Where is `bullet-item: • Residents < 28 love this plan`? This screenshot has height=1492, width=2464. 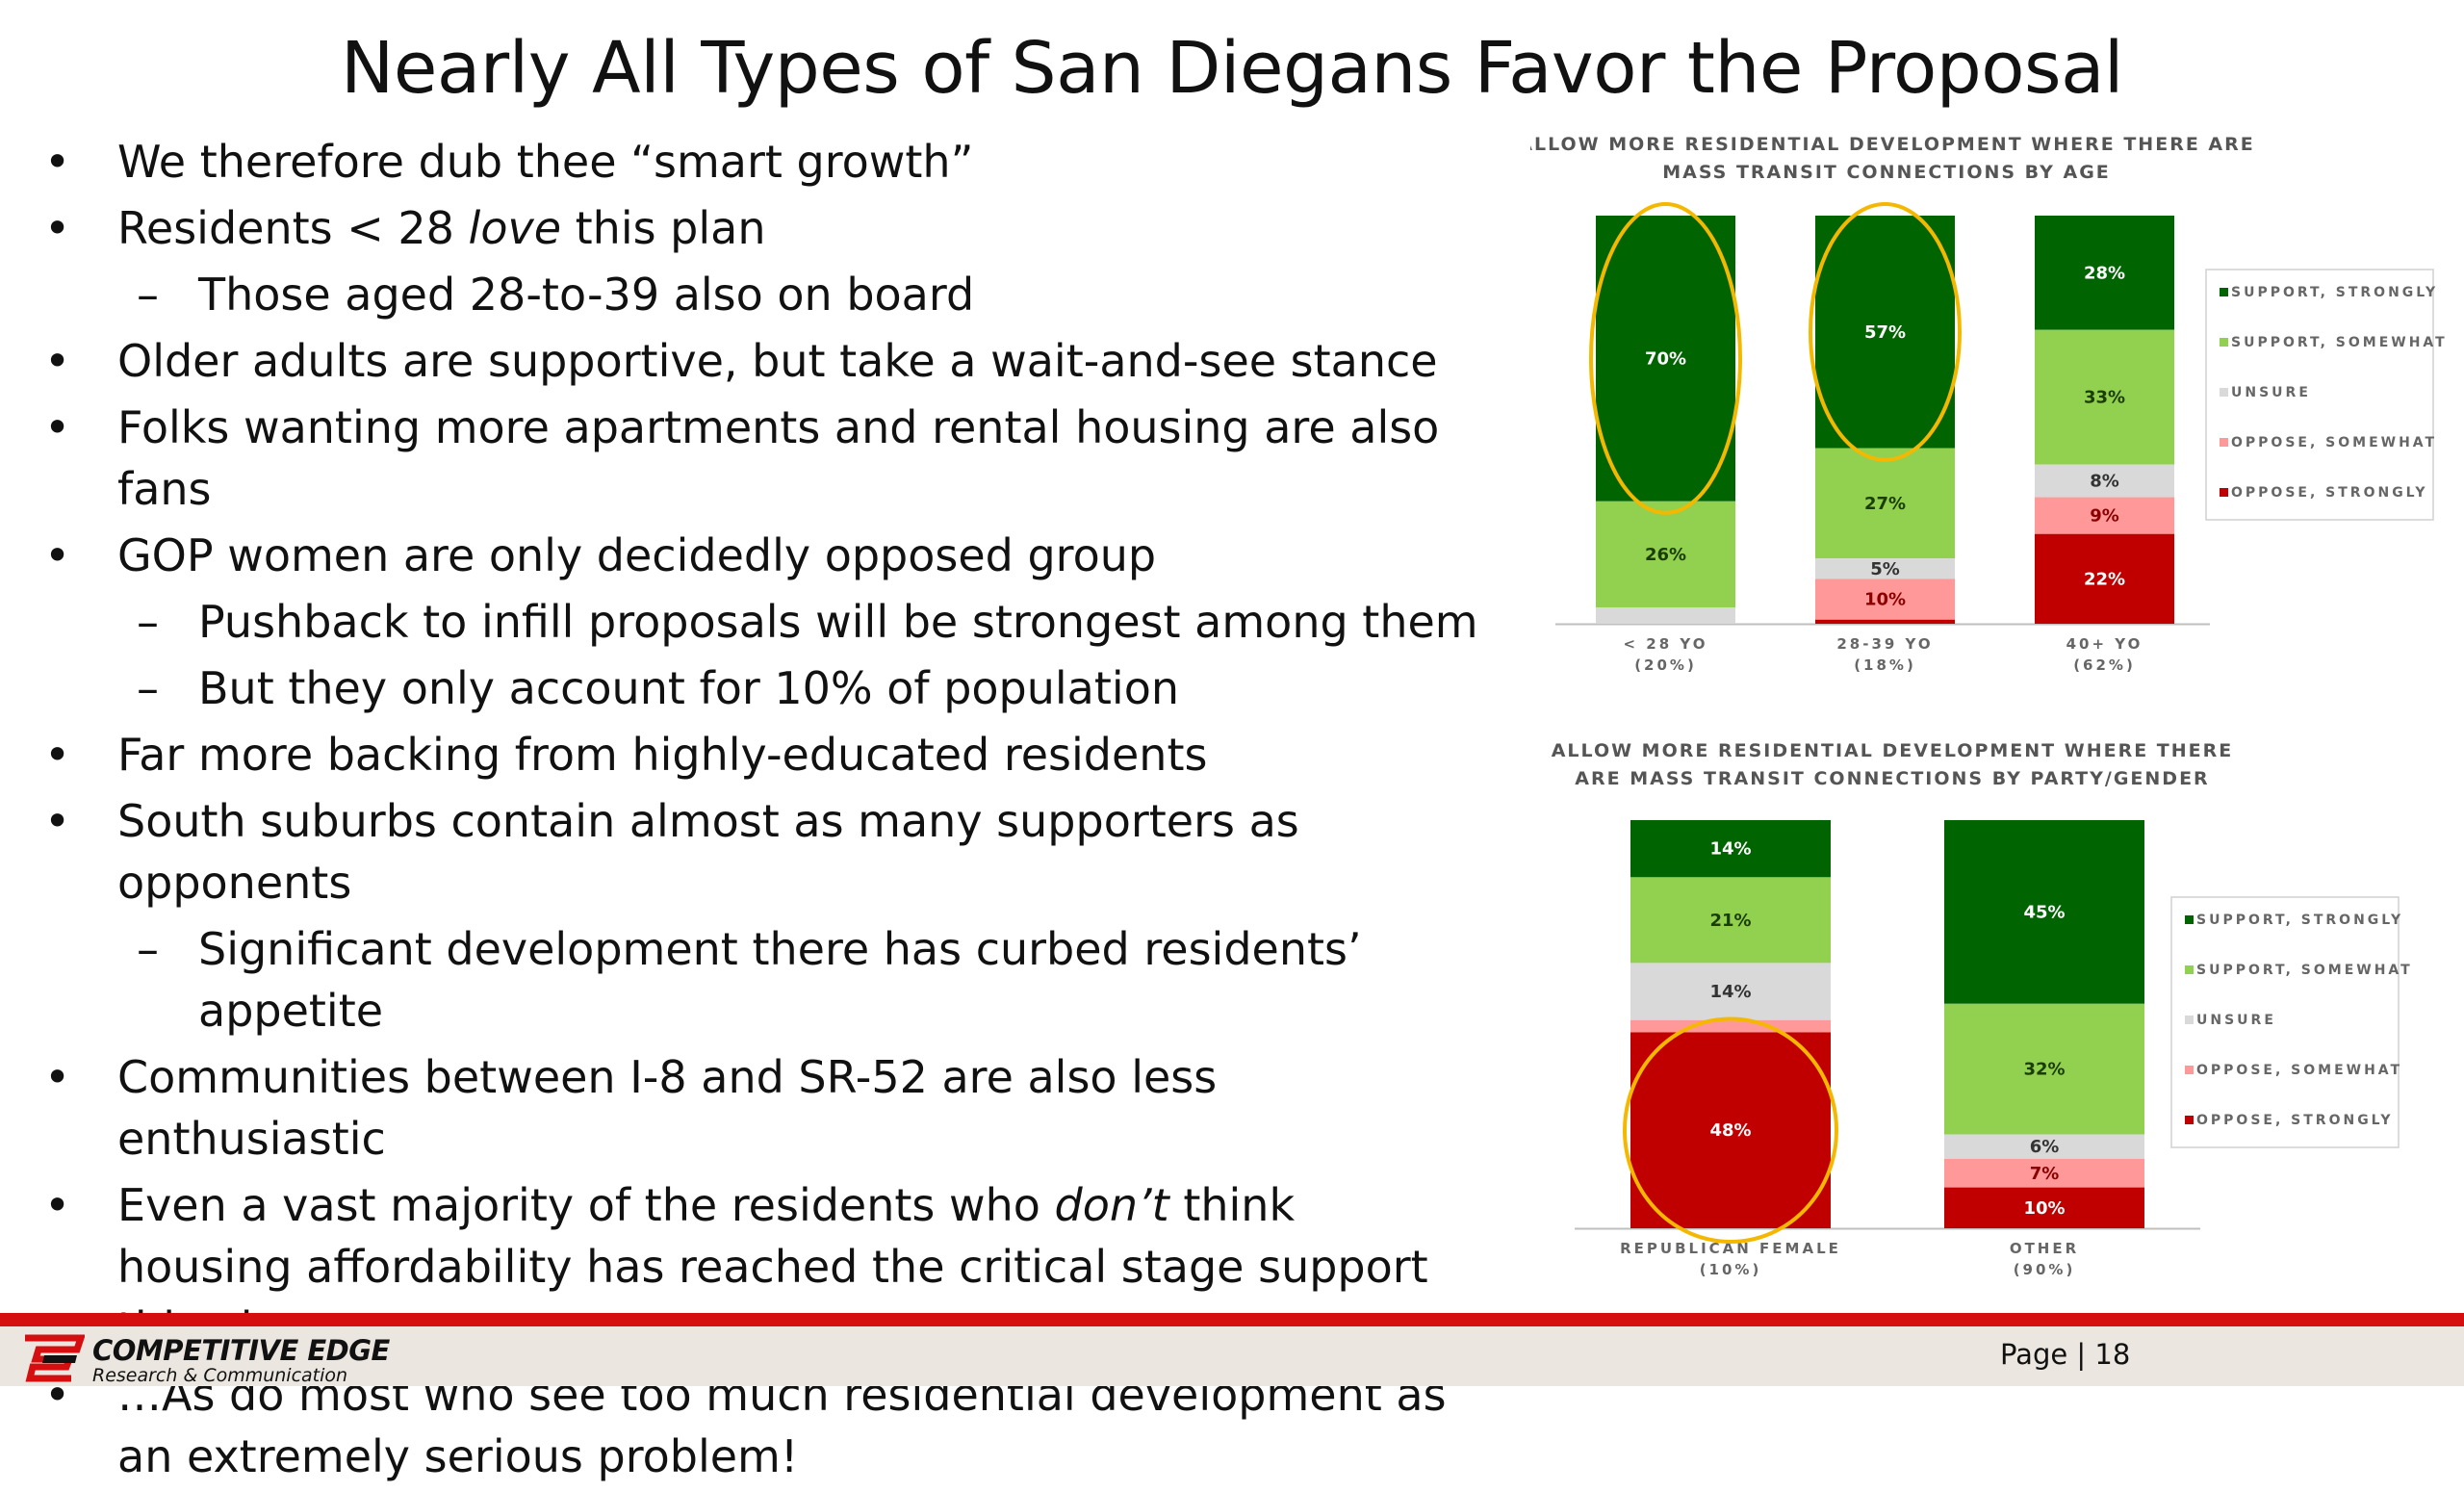
bullet-item: • Residents < 28 love this plan is located at coordinates (760, 228).